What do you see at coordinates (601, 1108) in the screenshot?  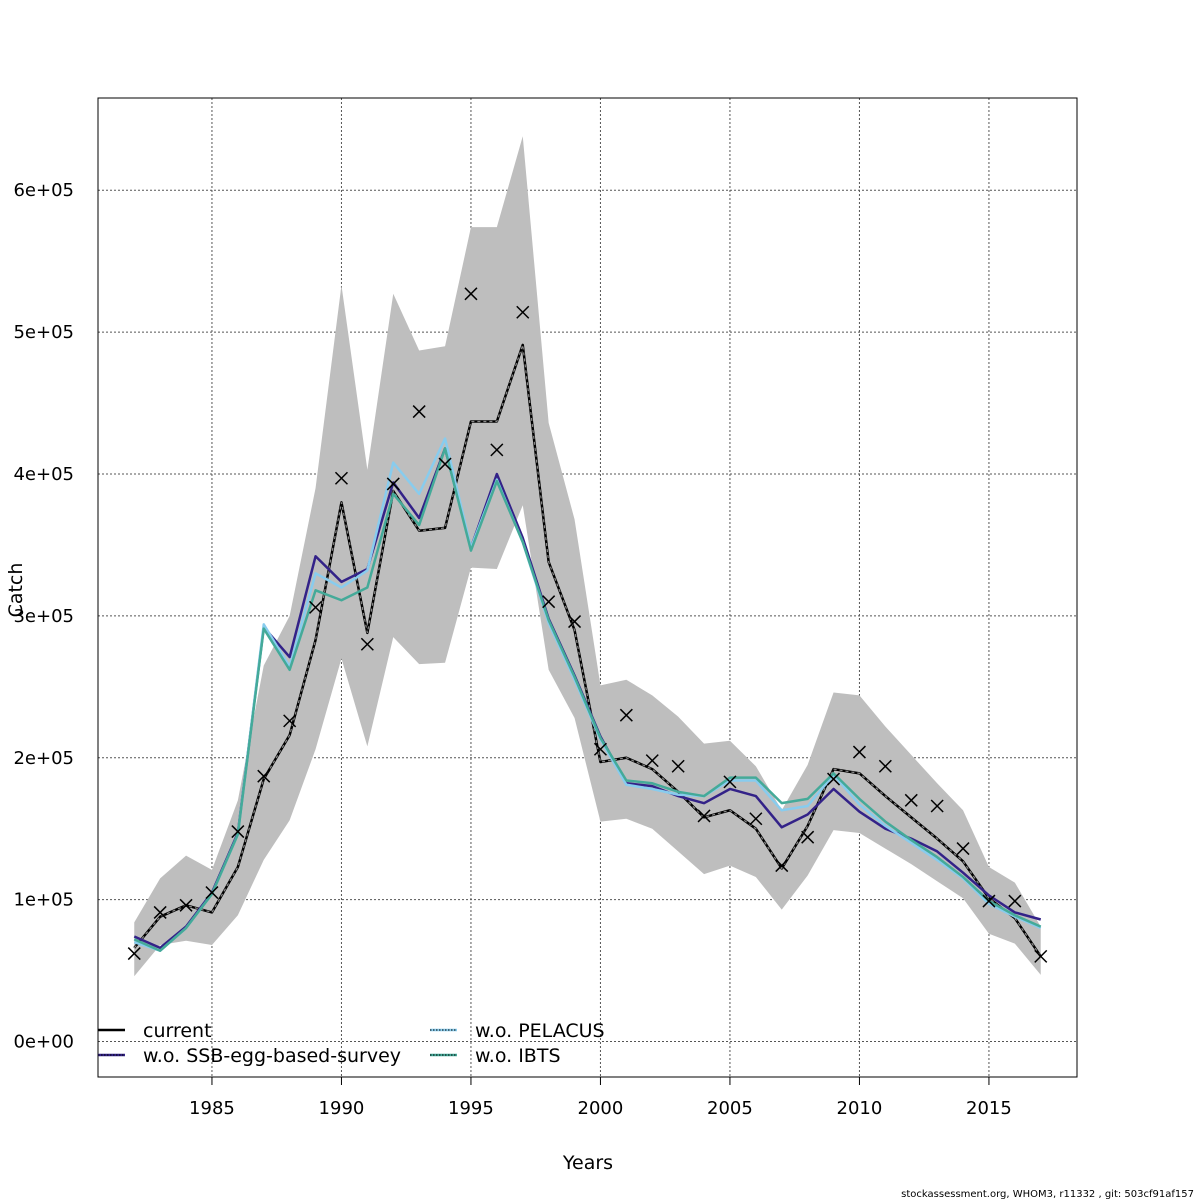 I see `x-tick-label: 2000` at bounding box center [601, 1108].